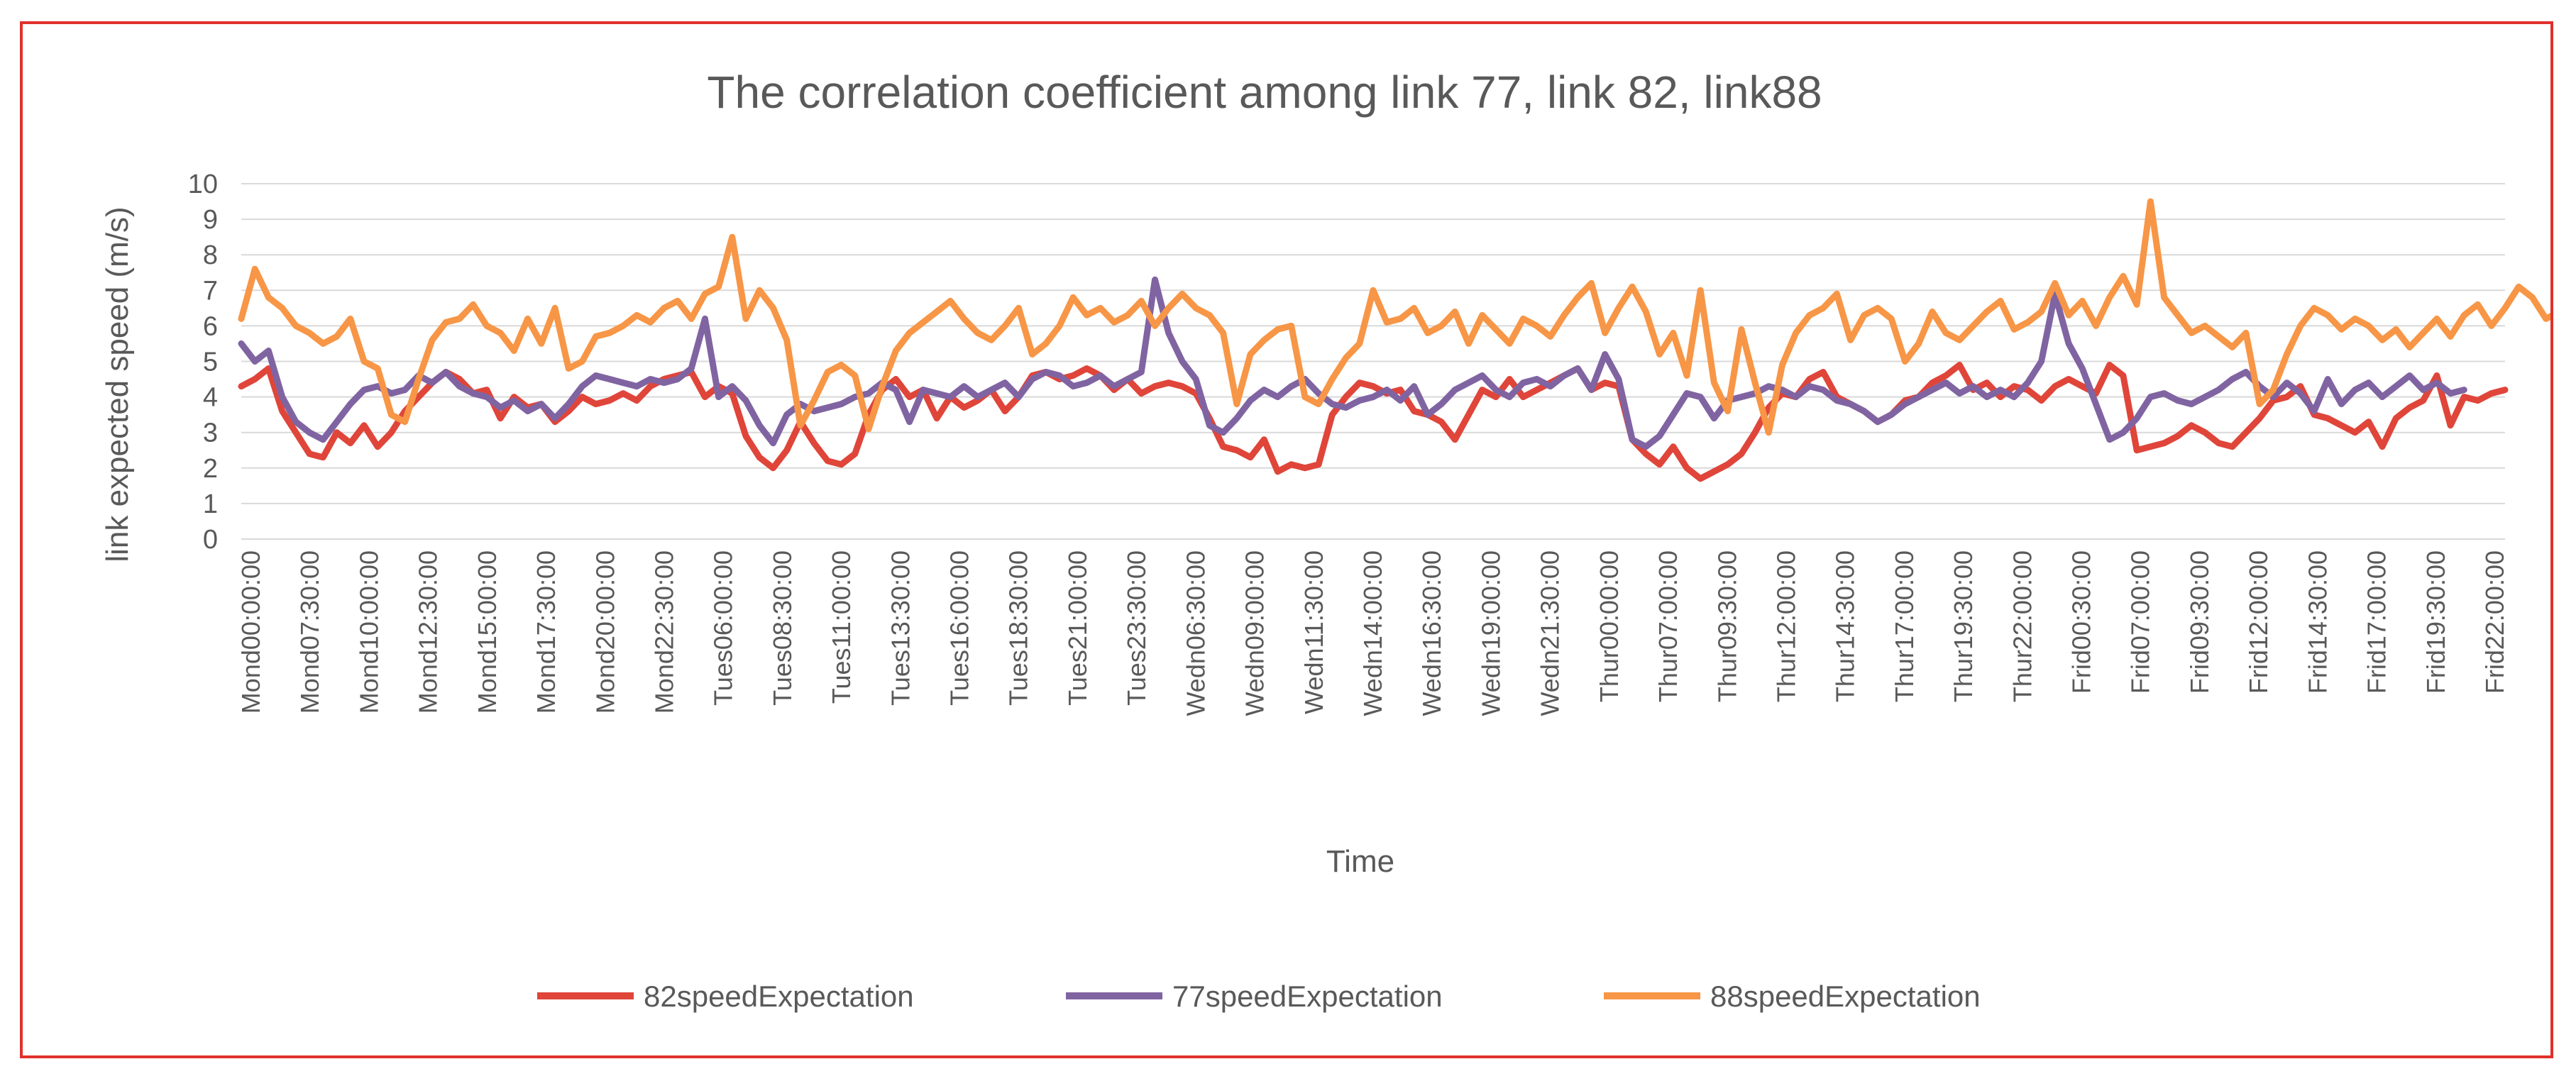 The height and width of the screenshot is (1081, 2576). What do you see at coordinates (1550, 633) in the screenshot?
I see `x-tick-label: Wedn21:30:00` at bounding box center [1550, 633].